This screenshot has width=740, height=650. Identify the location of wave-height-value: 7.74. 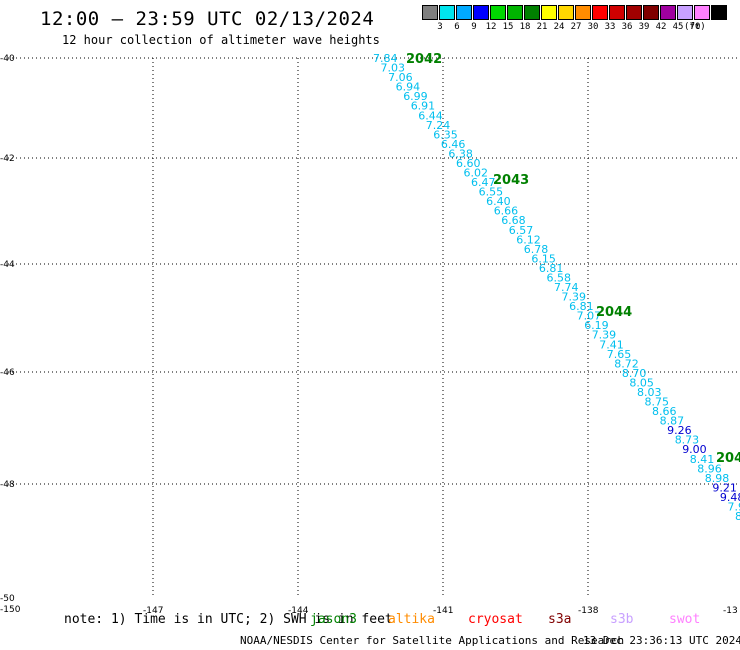
(566, 287).